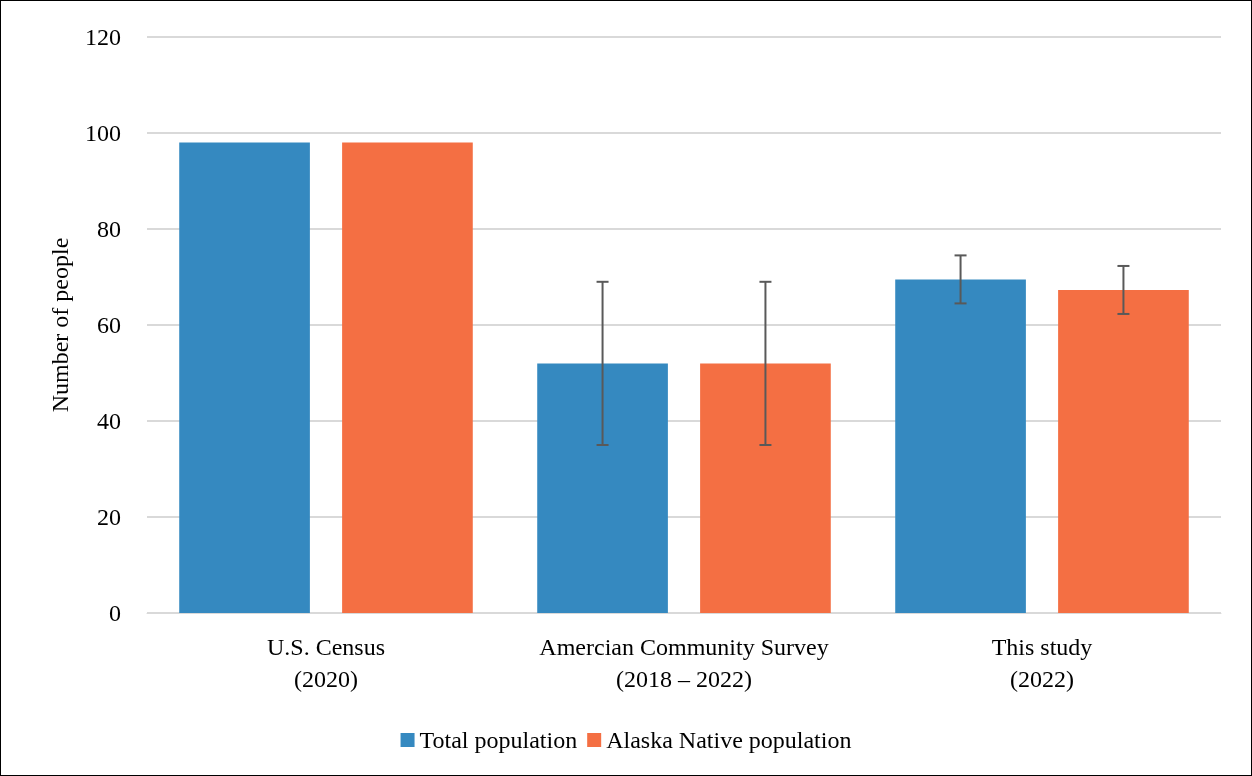 This screenshot has width=1252, height=776. What do you see at coordinates (684, 663) in the screenshot?
I see `x-tick-label: Amercian Community Survey (2018 – 2022)` at bounding box center [684, 663].